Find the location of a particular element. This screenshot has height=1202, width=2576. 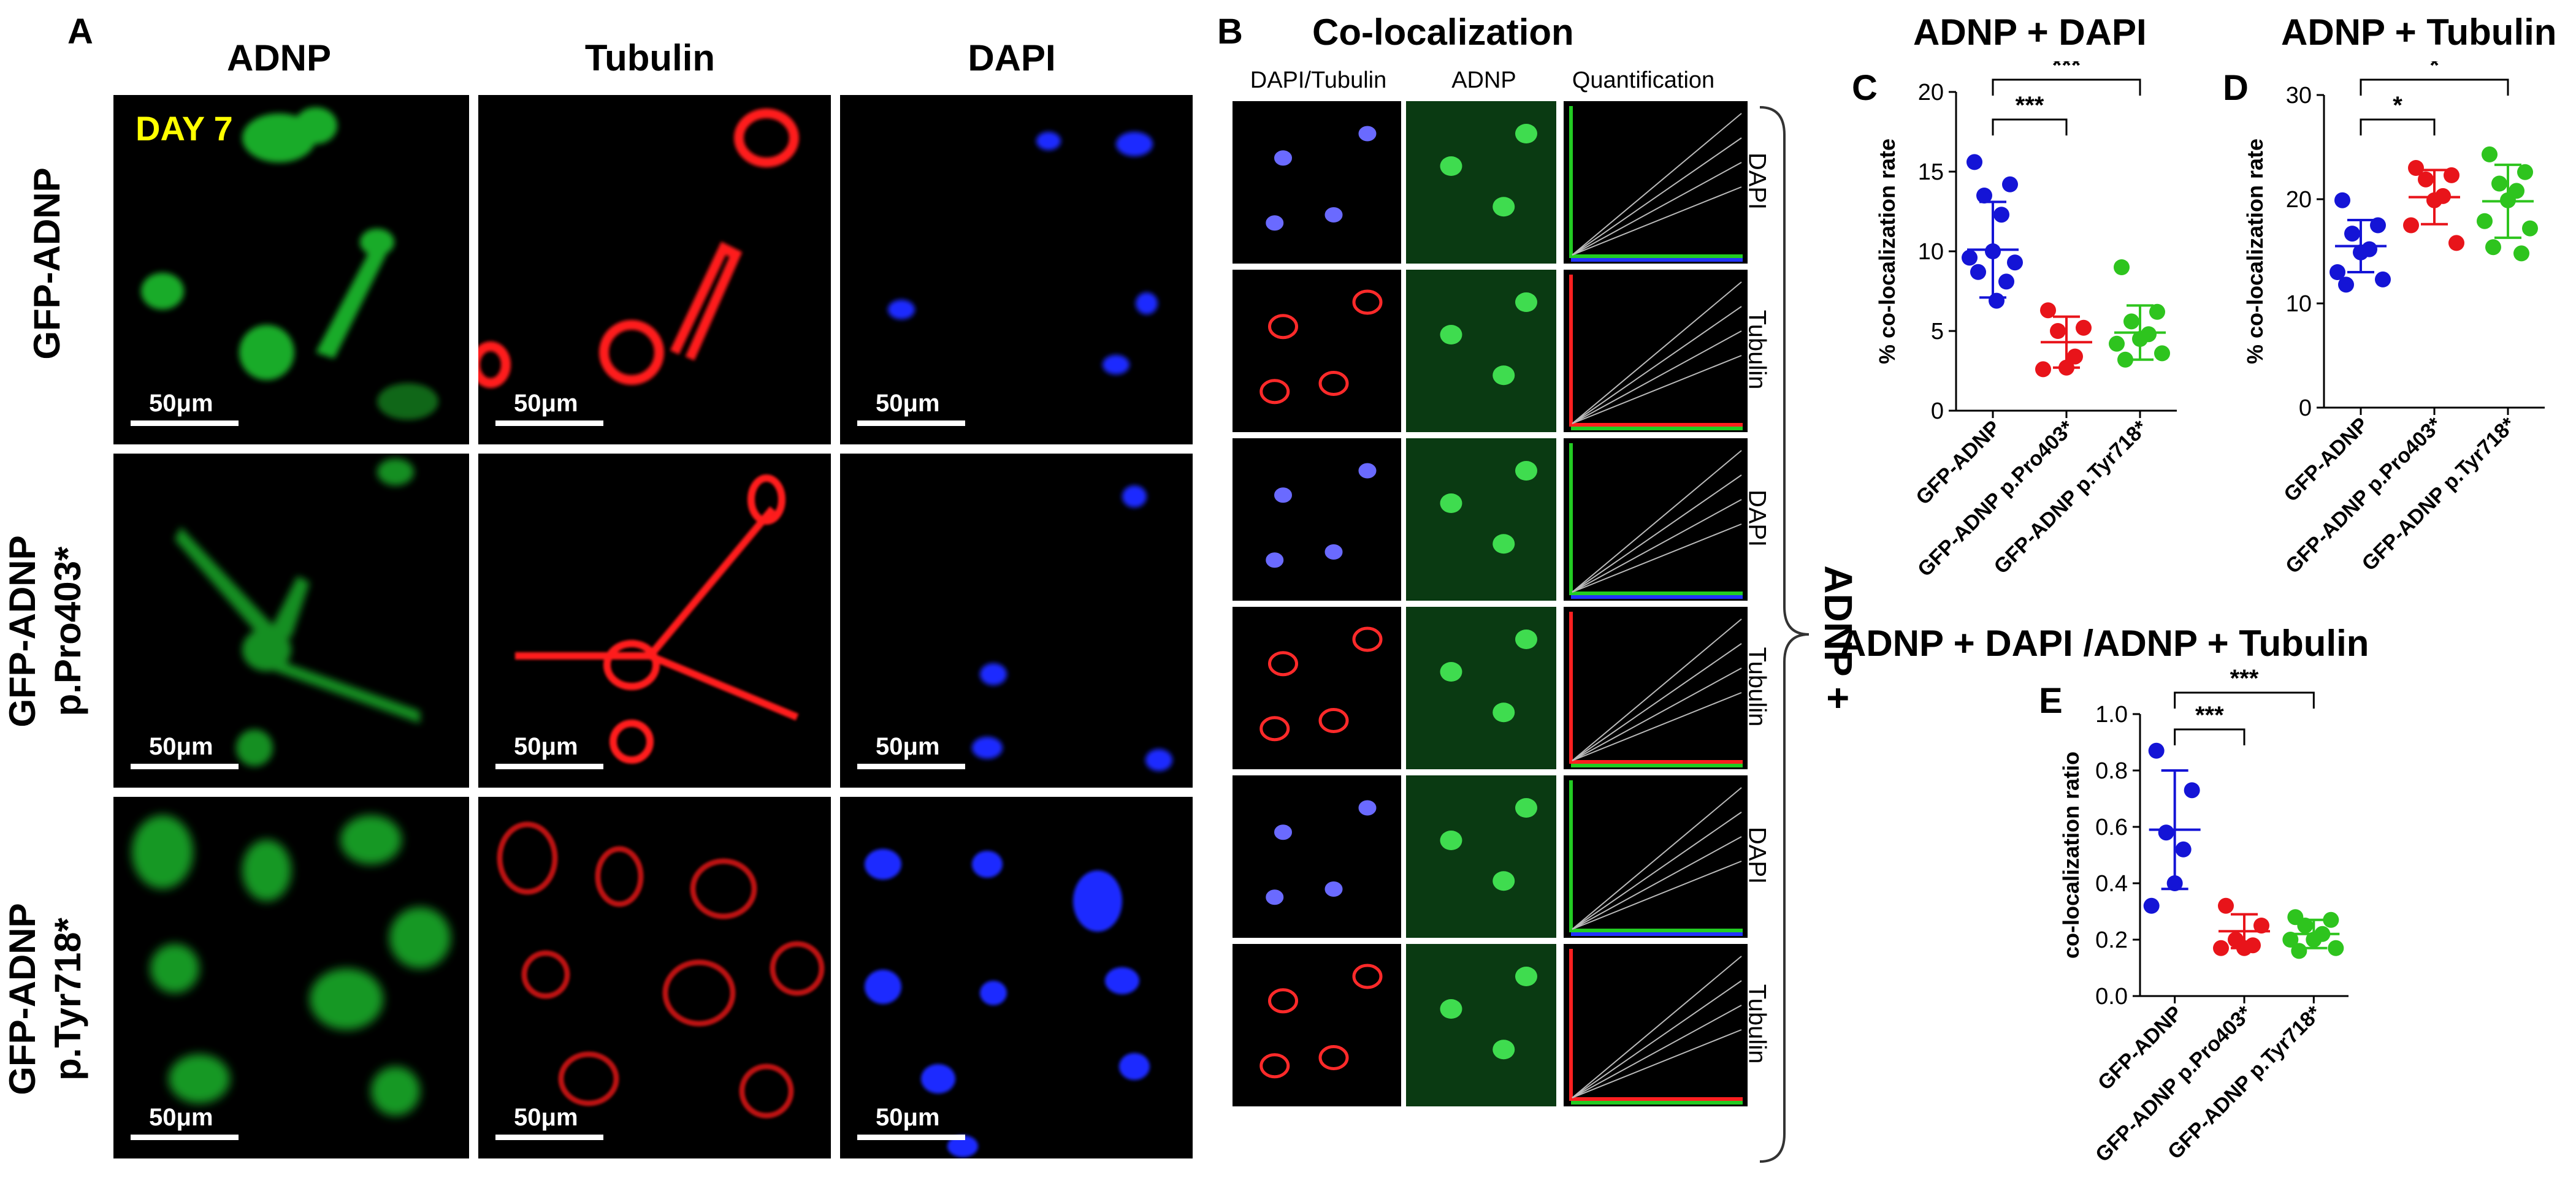

micrograph-dapi-row3: 50μm is located at coordinates (1016, 978).